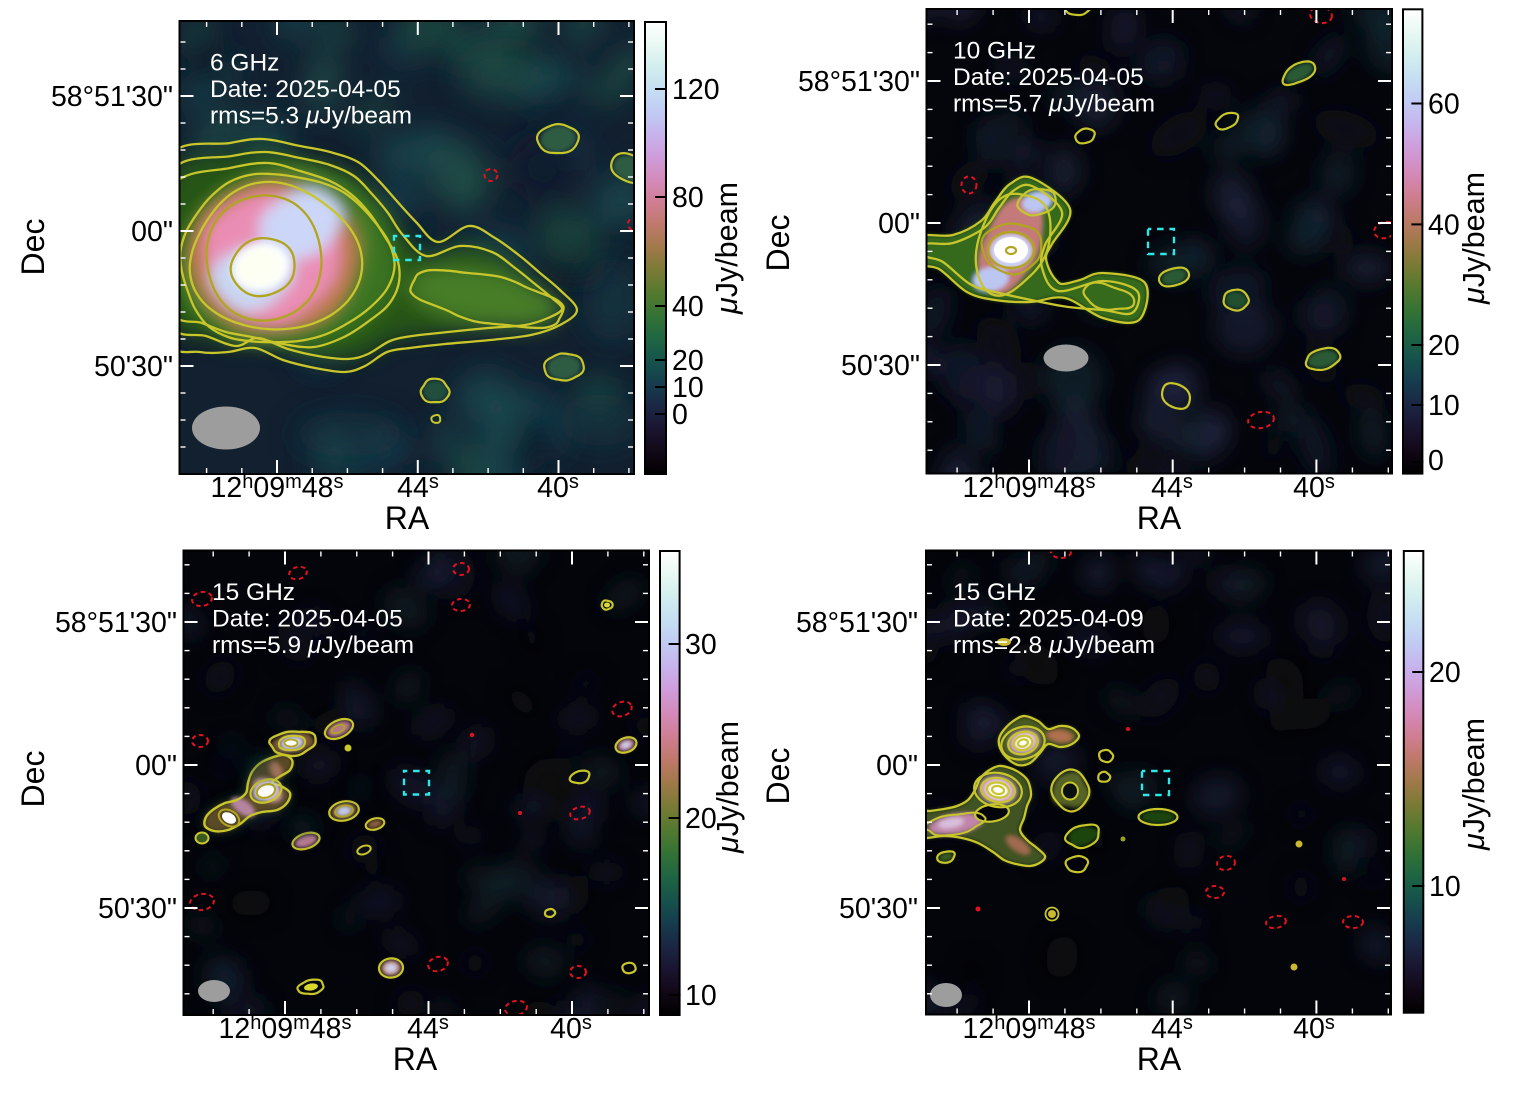 The width and height of the screenshot is (1520, 1098). I want to click on svg-text: rms=5.3 μJy/beam, so click(311, 116).